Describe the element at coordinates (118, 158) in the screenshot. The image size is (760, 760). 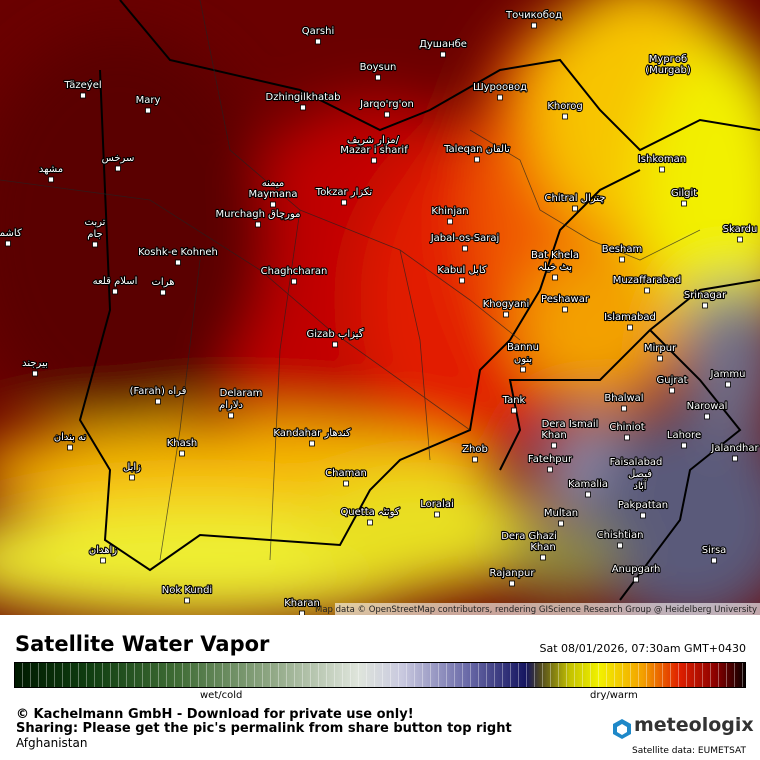
I see `place-label: سرخس` at that location.